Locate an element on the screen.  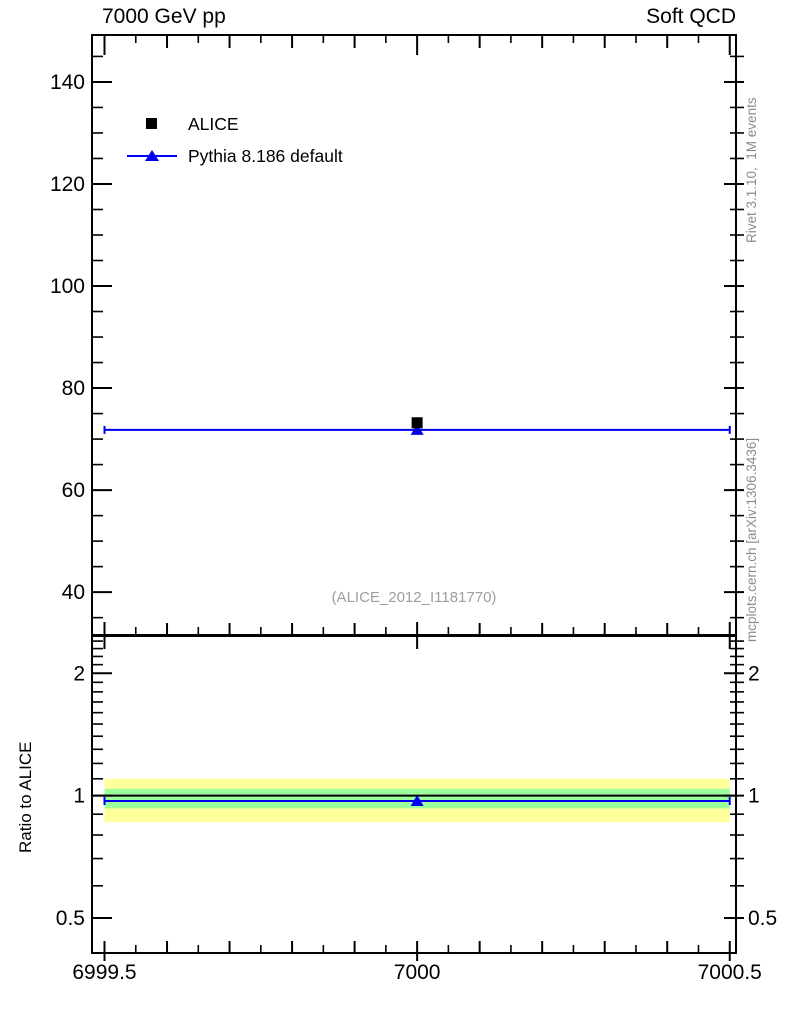
alice-marker-cell is located at coordinates (152, 124).